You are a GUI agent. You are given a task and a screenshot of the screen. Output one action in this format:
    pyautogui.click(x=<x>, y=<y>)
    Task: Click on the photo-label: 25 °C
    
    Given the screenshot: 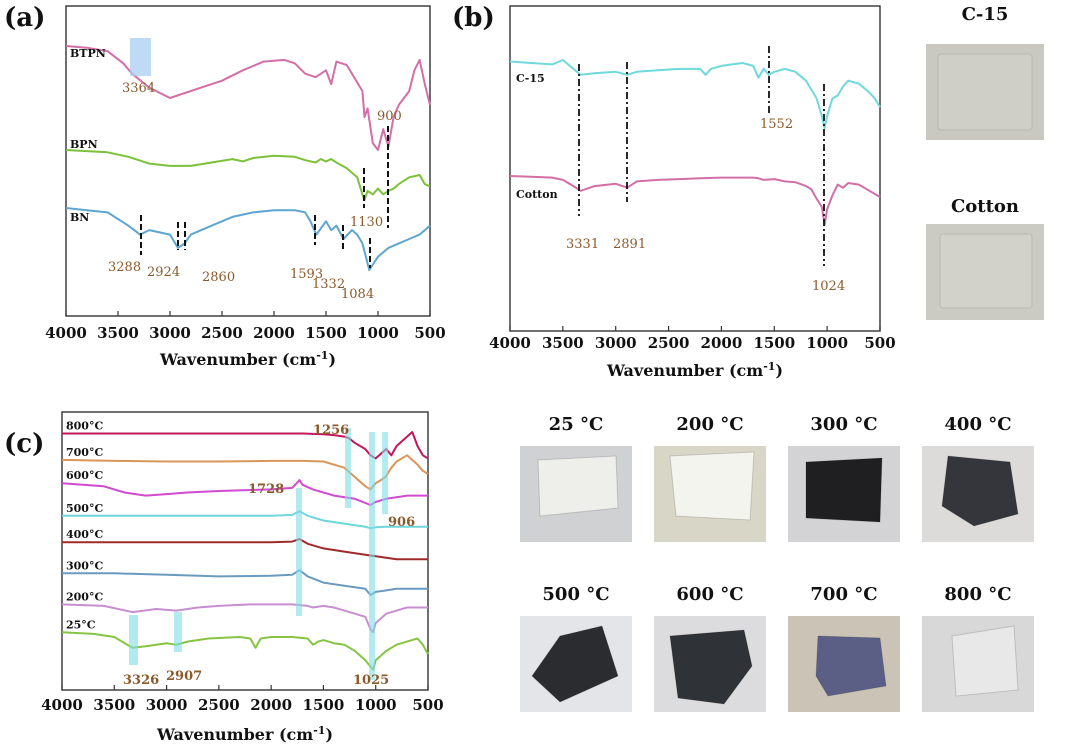 What is the action you would take?
    pyautogui.click(x=576, y=424)
    